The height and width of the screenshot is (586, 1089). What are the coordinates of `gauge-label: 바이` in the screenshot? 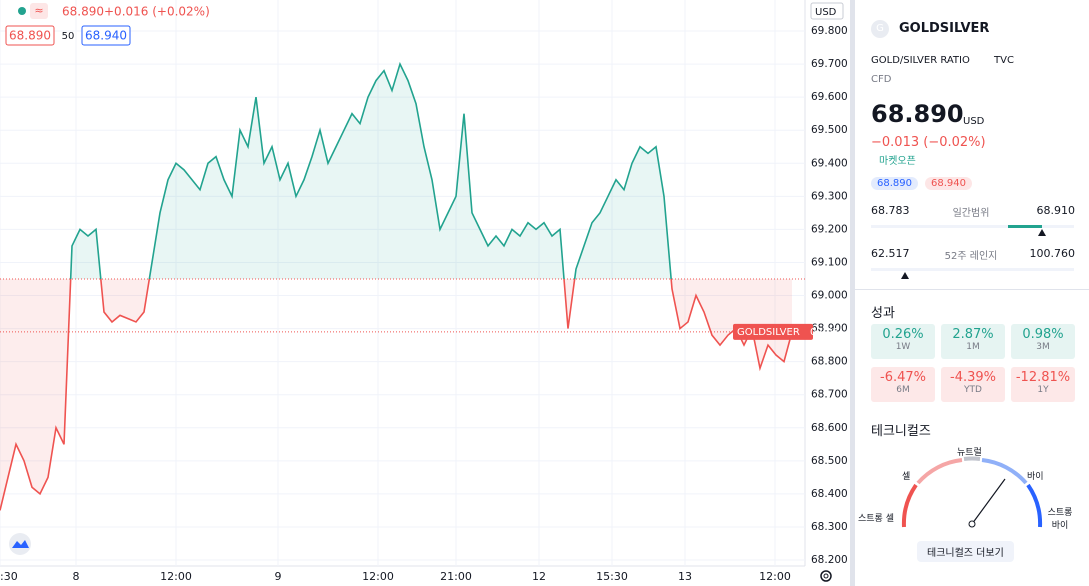 It's located at (1035, 477).